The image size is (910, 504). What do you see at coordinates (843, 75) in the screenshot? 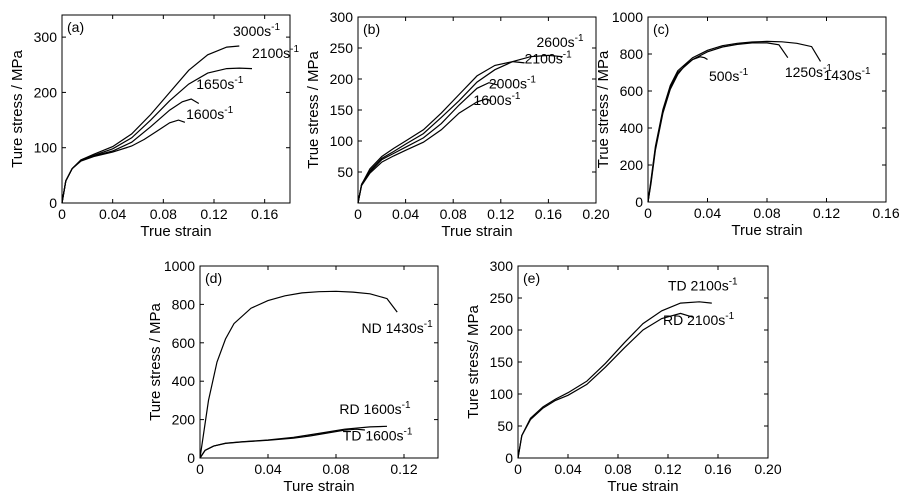
I see `series-label-text: 1430s` at bounding box center [843, 75].